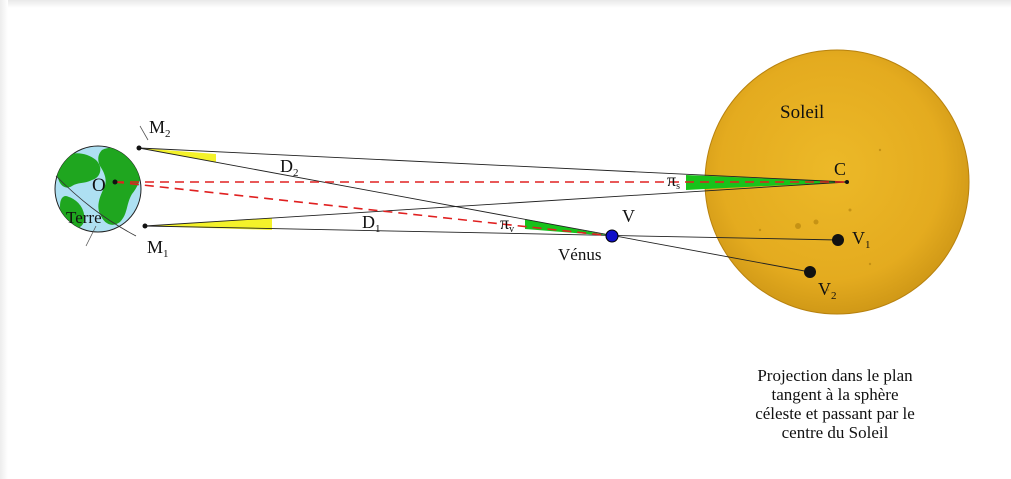 Image resolution: width=1011 pixels, height=479 pixels. Describe the element at coordinates (835, 432) in the screenshot. I see `caption-line: centre du Soleil` at that location.